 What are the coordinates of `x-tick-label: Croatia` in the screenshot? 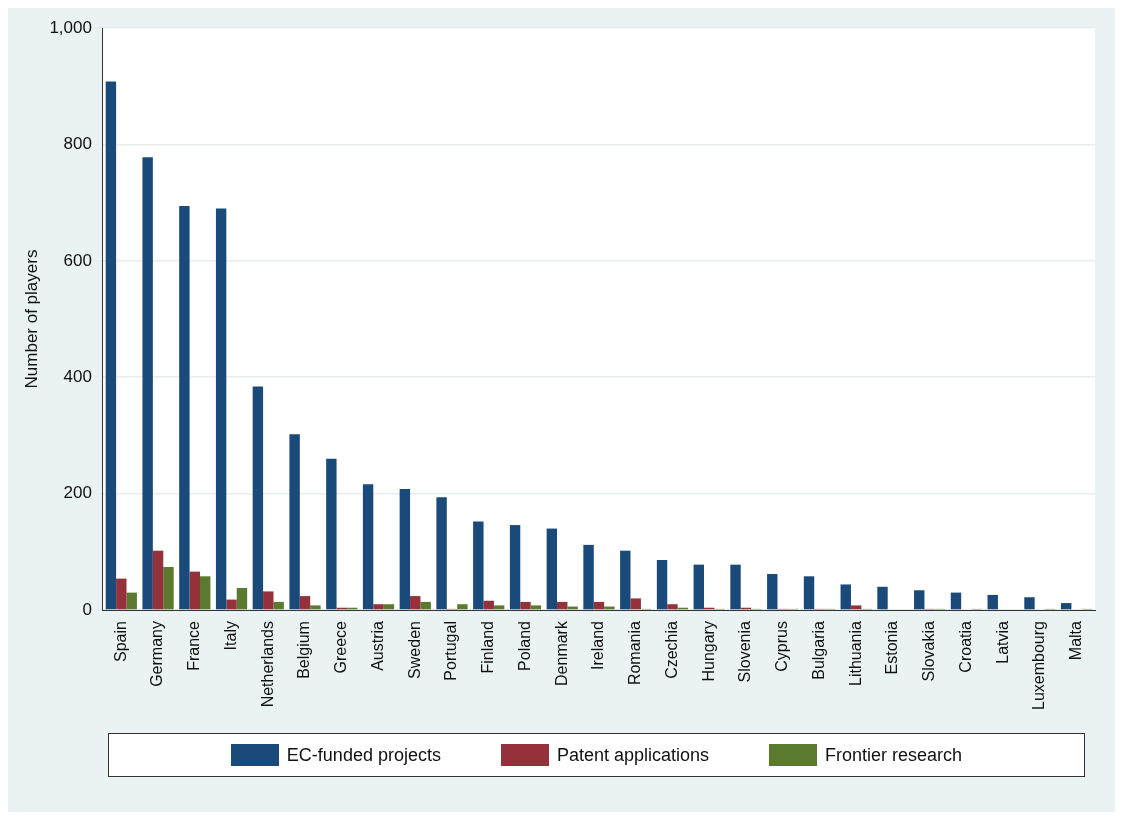 It's located at (965, 646).